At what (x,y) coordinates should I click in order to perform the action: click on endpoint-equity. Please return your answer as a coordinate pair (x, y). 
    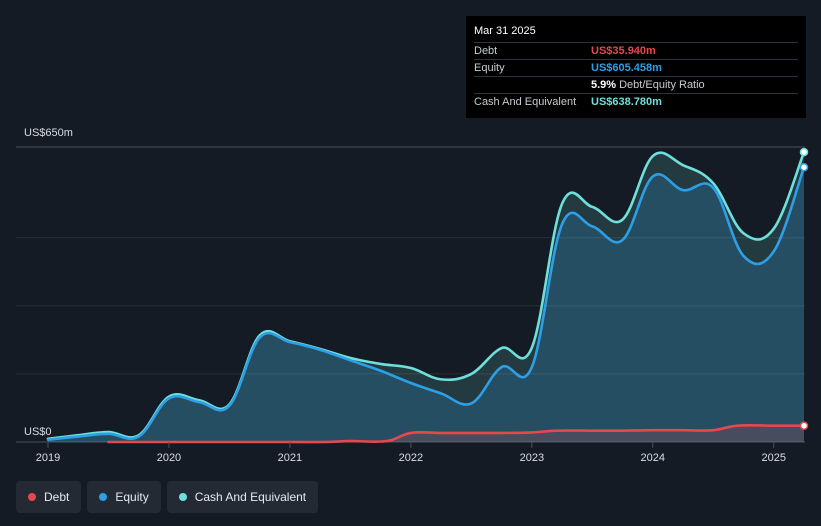
    Looking at the image, I should click on (804, 167).